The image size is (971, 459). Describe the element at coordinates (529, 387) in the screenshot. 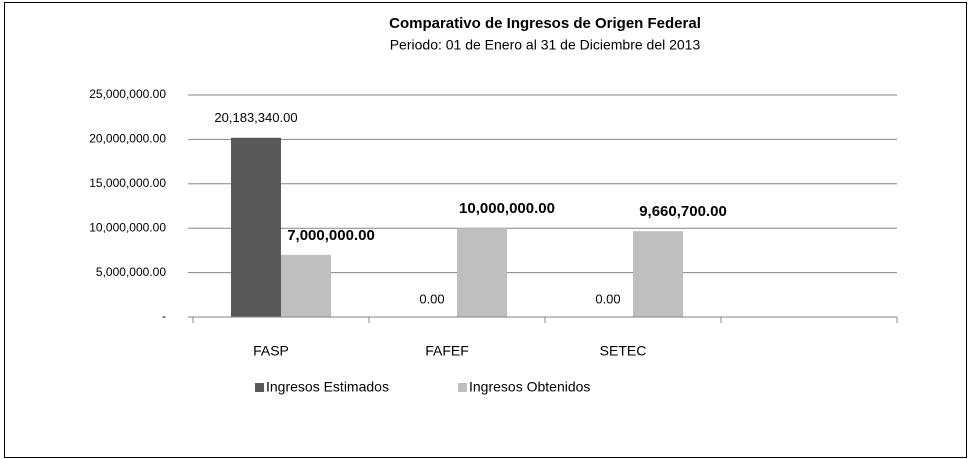

I see `legend-label: Ingresos Obtenidos` at that location.